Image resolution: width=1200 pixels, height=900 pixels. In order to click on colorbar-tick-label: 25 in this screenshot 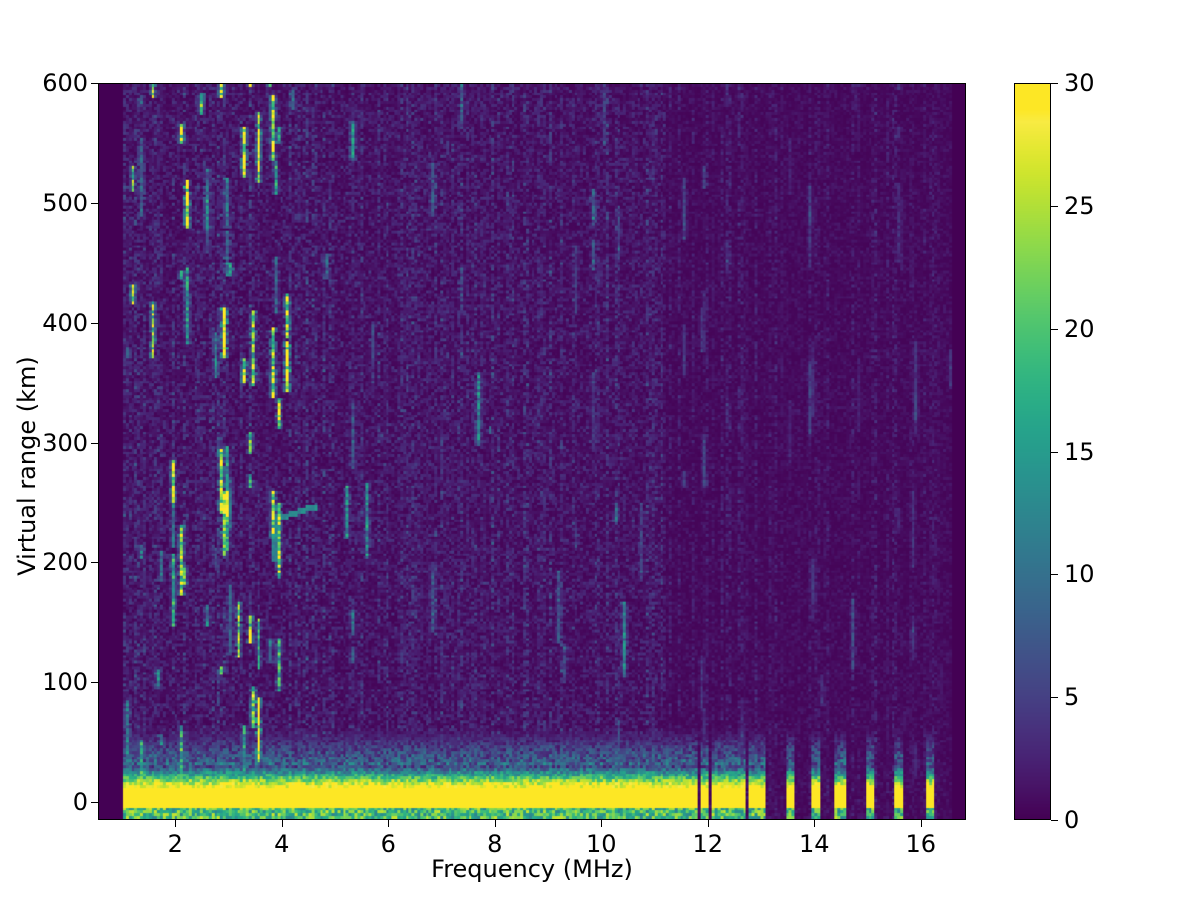, I will do `click(1079, 205)`.